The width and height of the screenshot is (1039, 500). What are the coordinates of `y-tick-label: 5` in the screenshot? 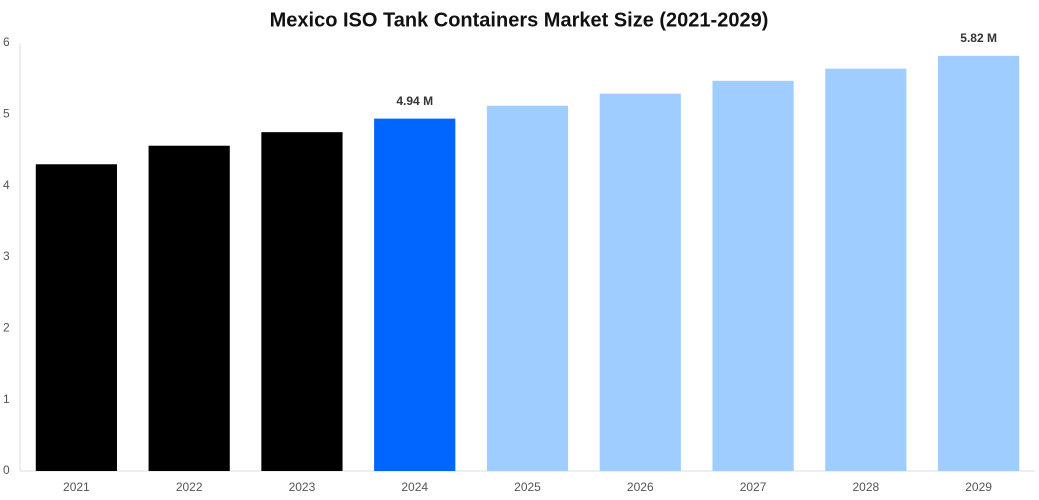 It's located at (6, 114).